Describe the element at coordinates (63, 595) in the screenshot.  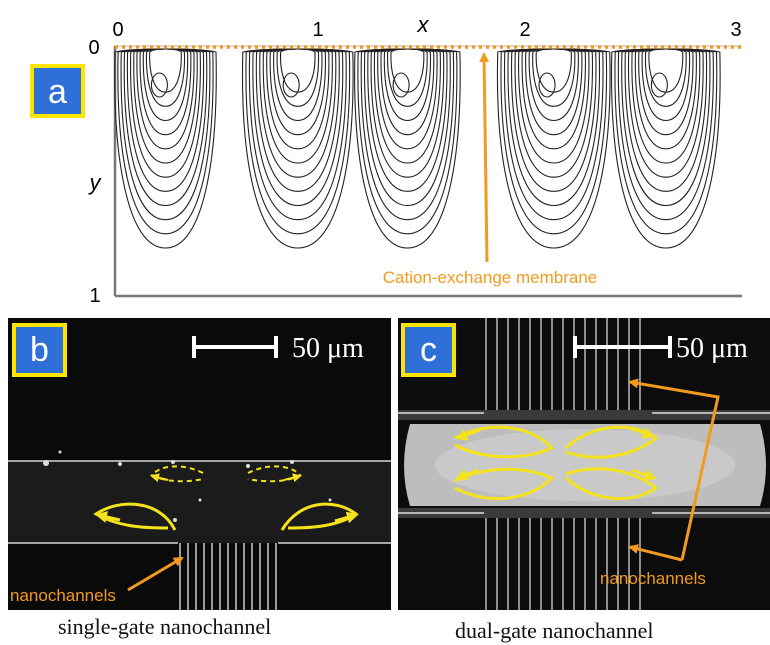
I see `nanochannels-label-b: nanochannels` at that location.